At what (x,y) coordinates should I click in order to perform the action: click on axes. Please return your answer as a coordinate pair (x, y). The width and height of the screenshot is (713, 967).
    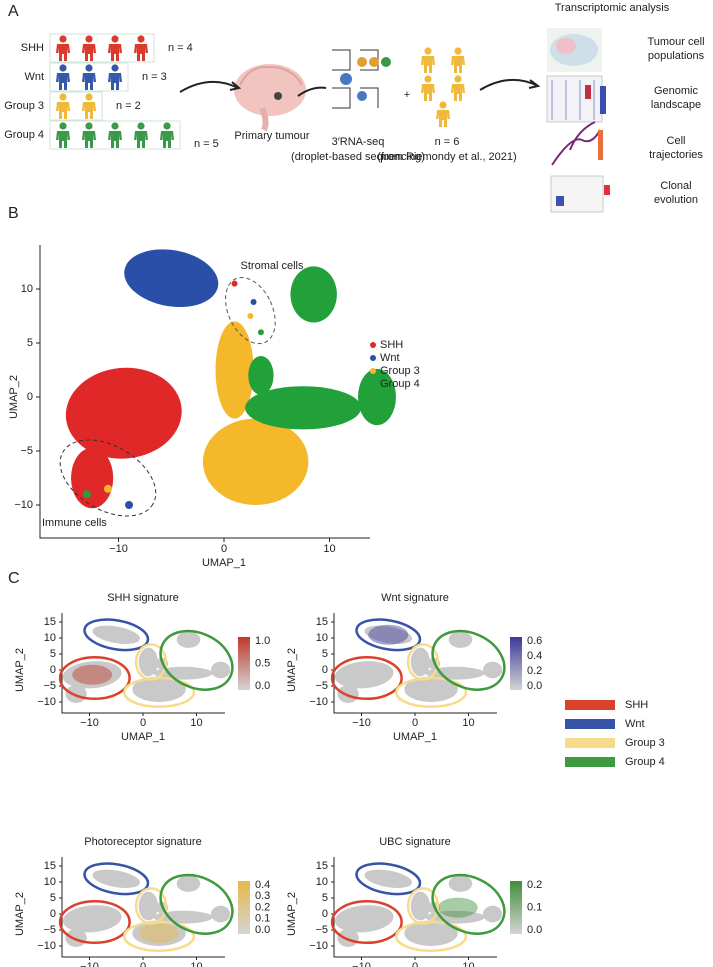
    Looking at the image, I should click on (415, 663).